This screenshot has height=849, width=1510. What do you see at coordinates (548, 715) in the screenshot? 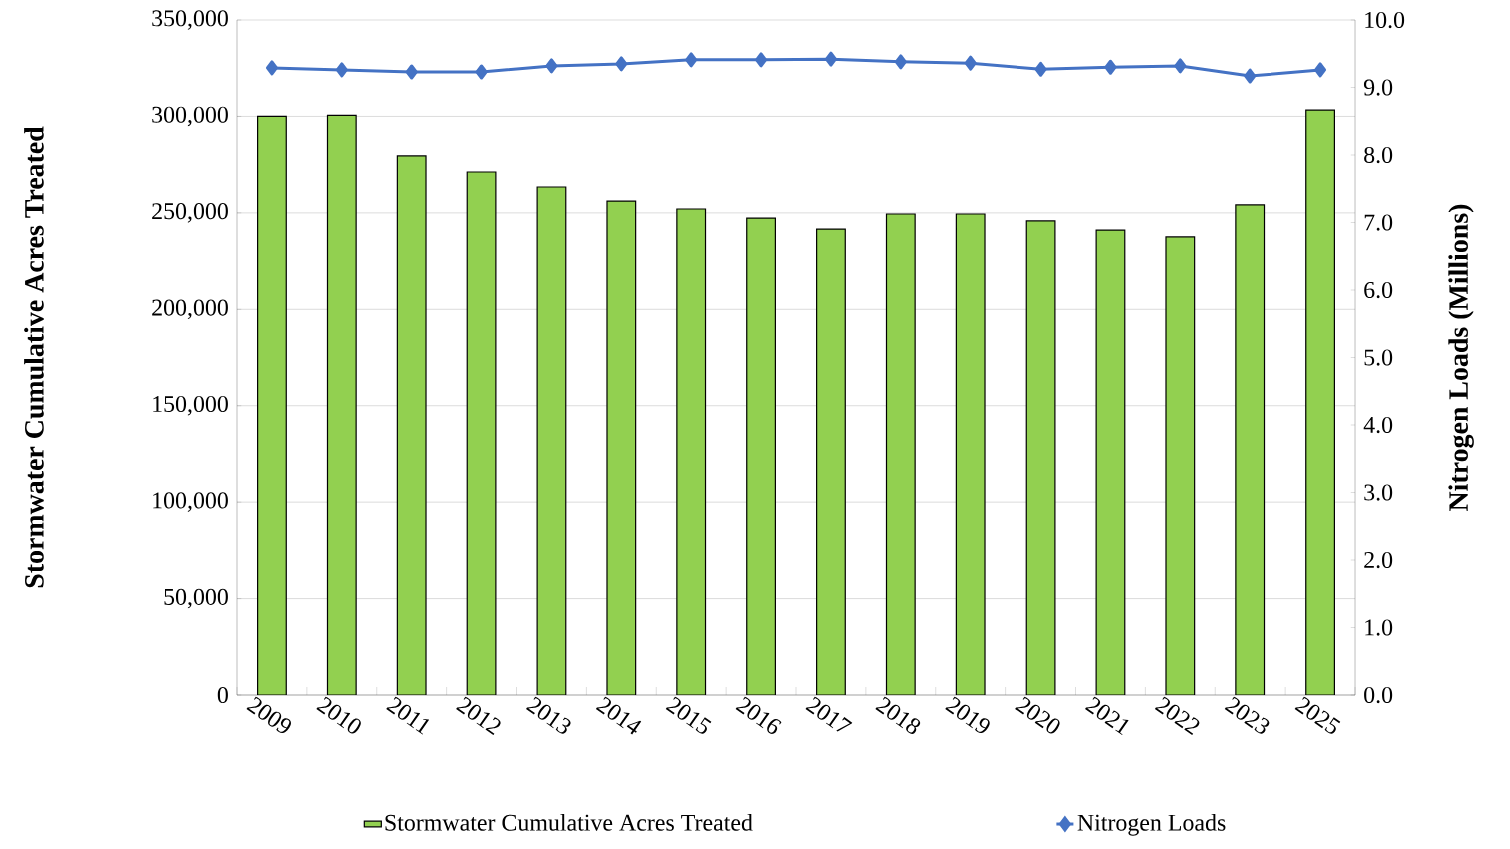
I see `x-tick-label: 2013` at bounding box center [548, 715].